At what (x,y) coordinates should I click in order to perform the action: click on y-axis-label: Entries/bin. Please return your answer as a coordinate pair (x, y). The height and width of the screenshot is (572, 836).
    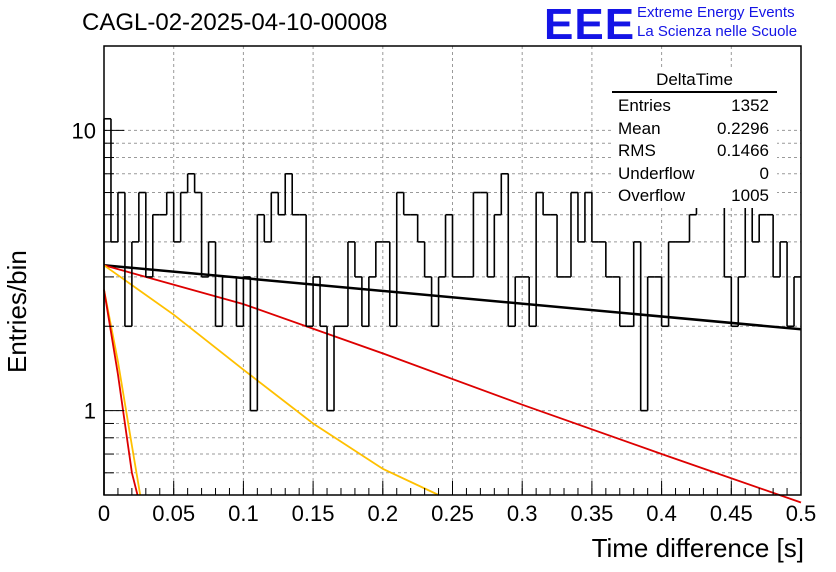
    Looking at the image, I should click on (17, 251).